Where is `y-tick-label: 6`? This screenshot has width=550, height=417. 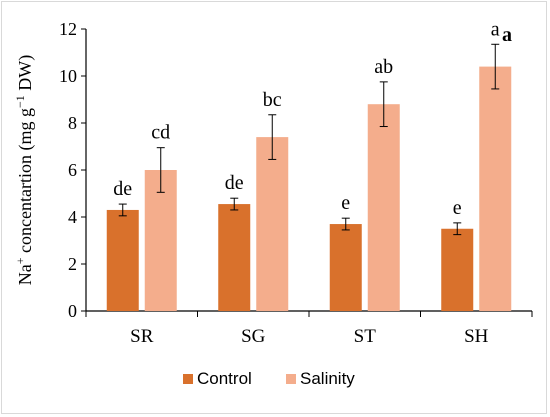
y-tick-label: 6 is located at coordinates (72, 170).